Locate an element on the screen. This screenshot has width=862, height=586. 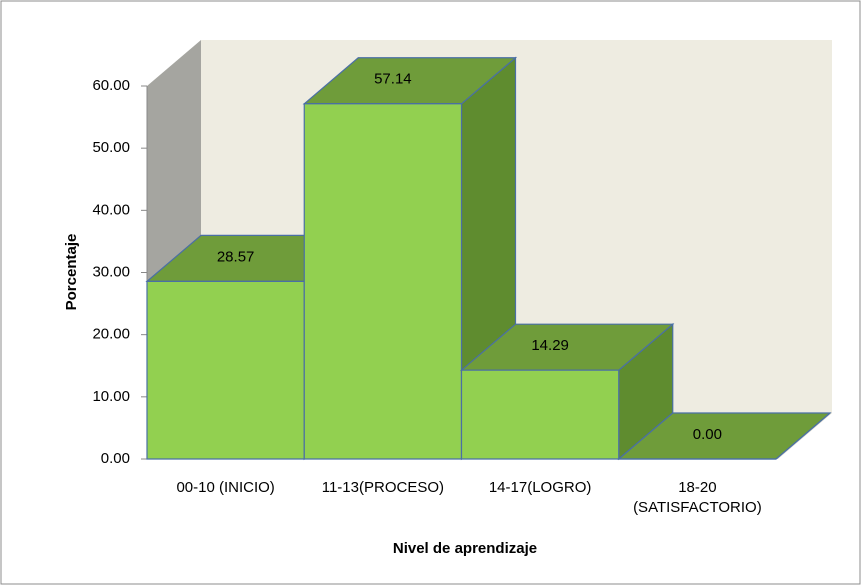
y-tick-label: 0.00 is located at coordinates (115, 458).